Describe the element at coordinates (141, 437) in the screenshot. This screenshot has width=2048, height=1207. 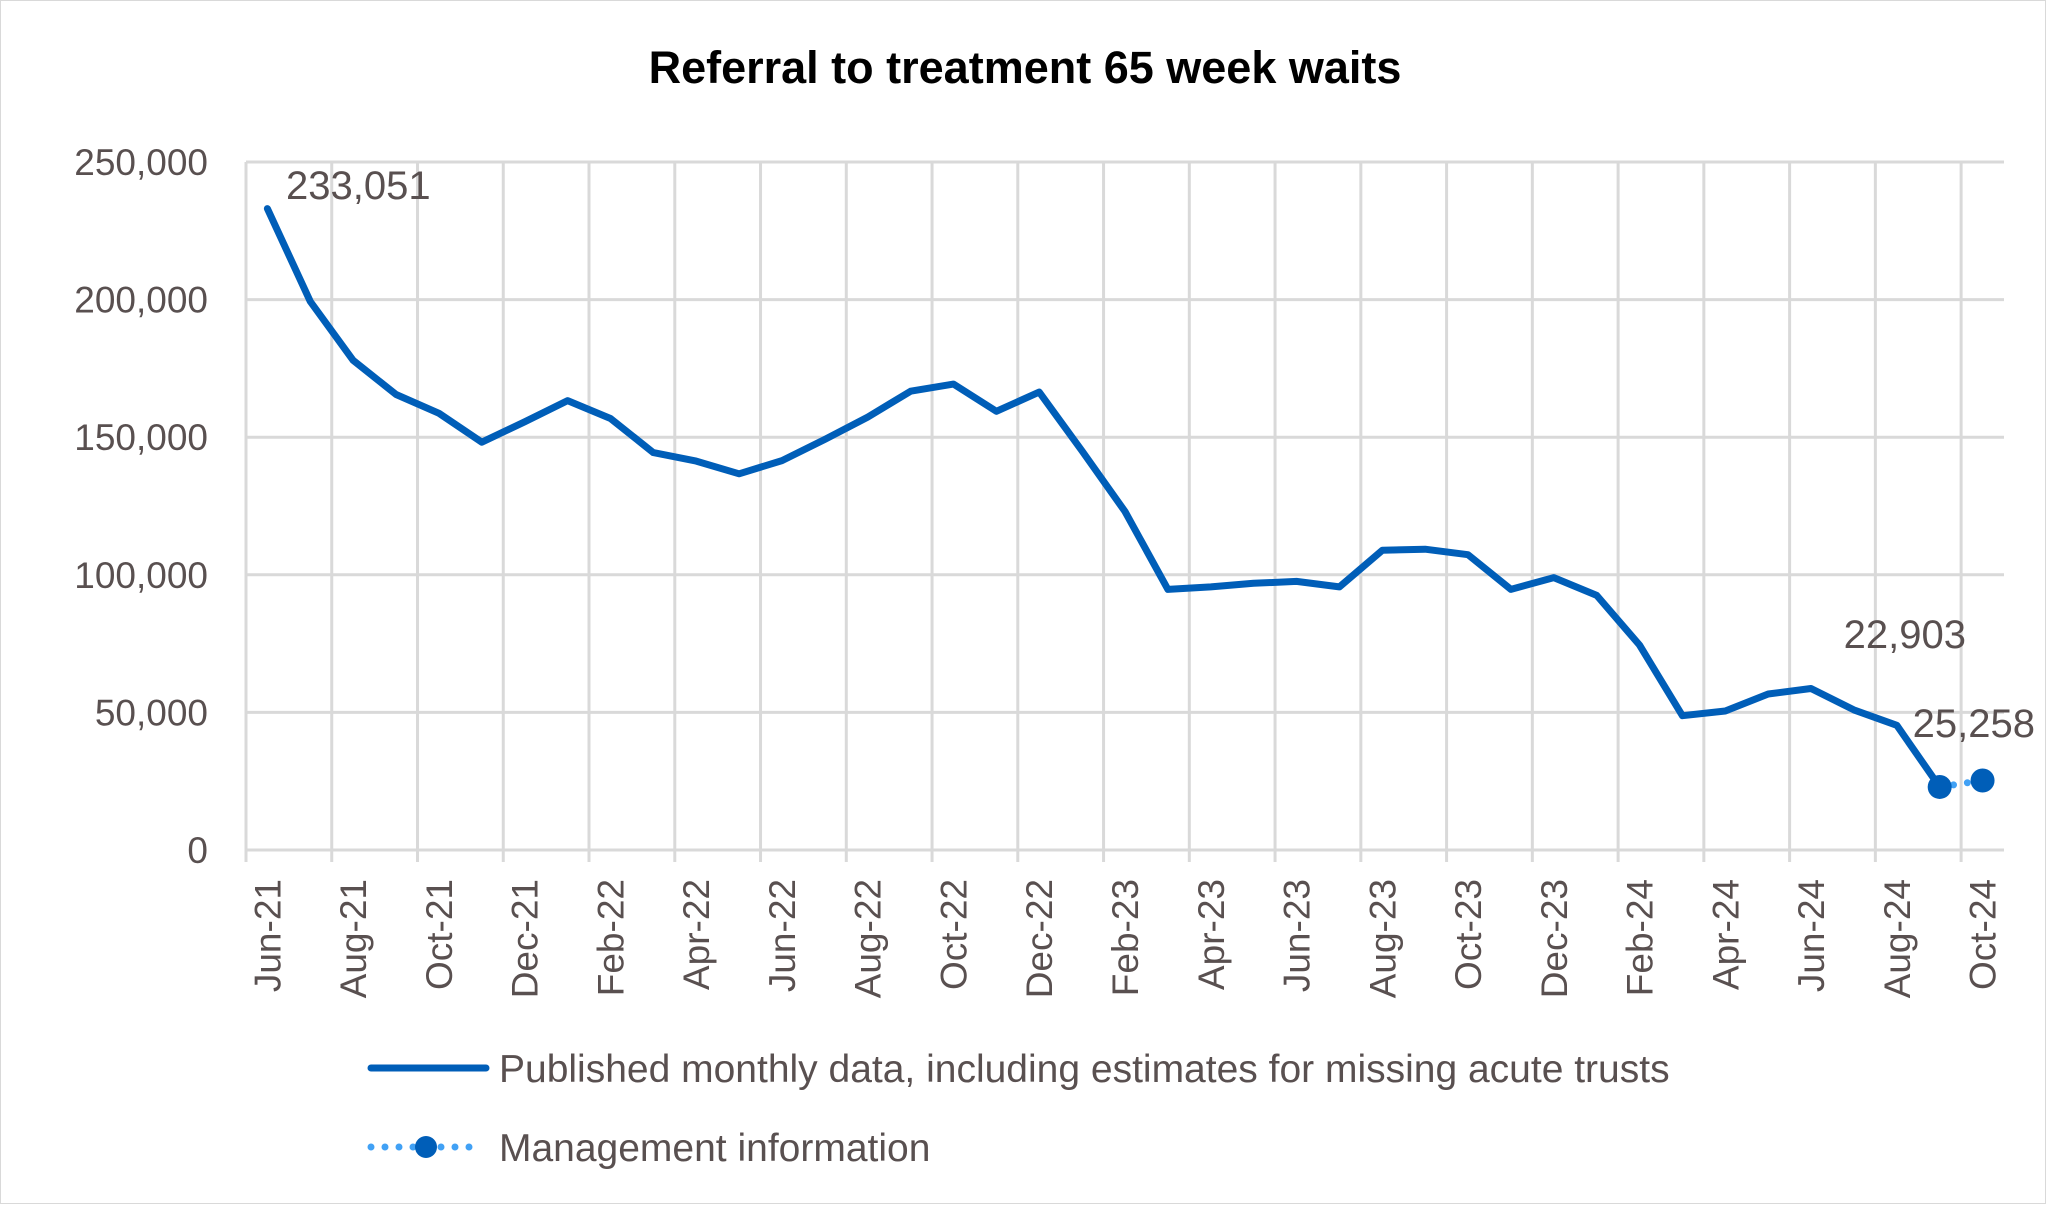
I see `y-tick-label: 150,000` at that location.